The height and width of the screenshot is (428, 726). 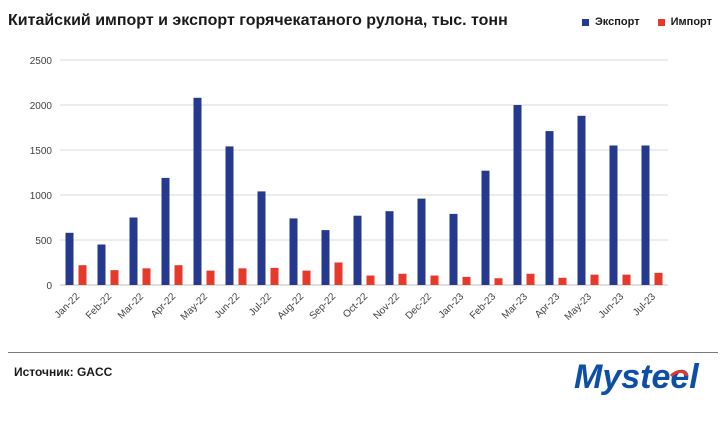 What do you see at coordinates (483, 306) in the screenshot?
I see `x-tick-label: Feb-23` at bounding box center [483, 306].